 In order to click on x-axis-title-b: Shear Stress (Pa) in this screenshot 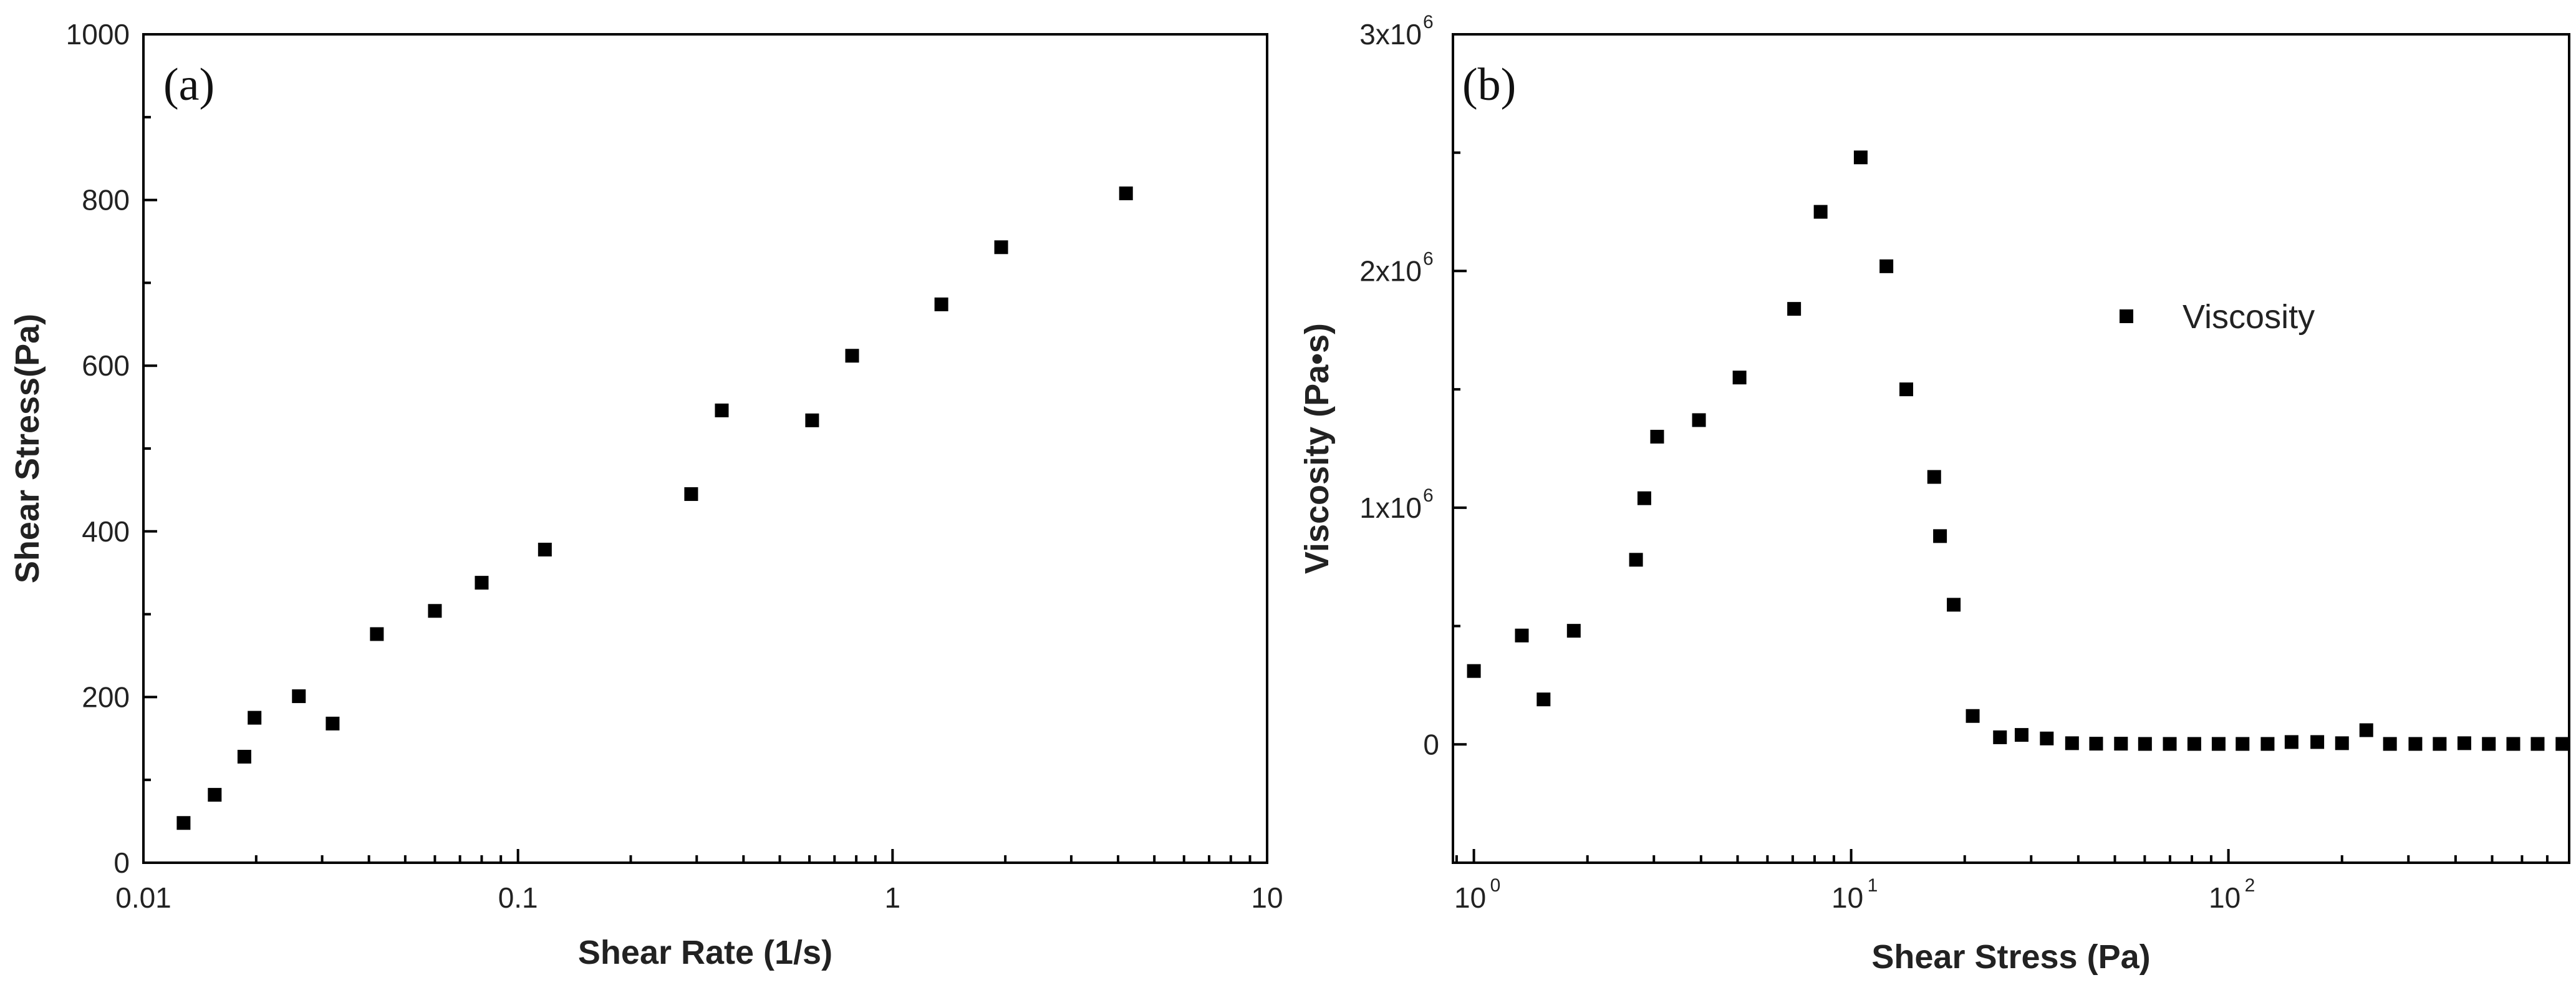, I will do `click(2010, 957)`.